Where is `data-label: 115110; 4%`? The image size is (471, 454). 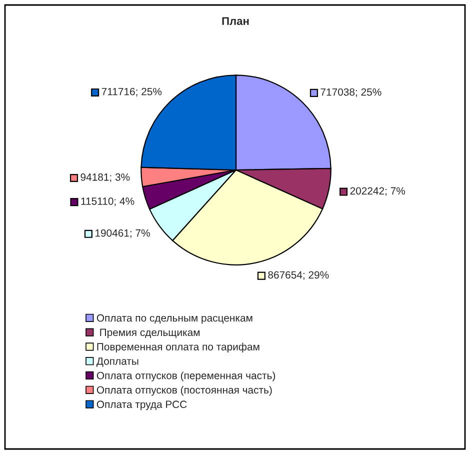 data-label: 115110; 4% is located at coordinates (107, 201).